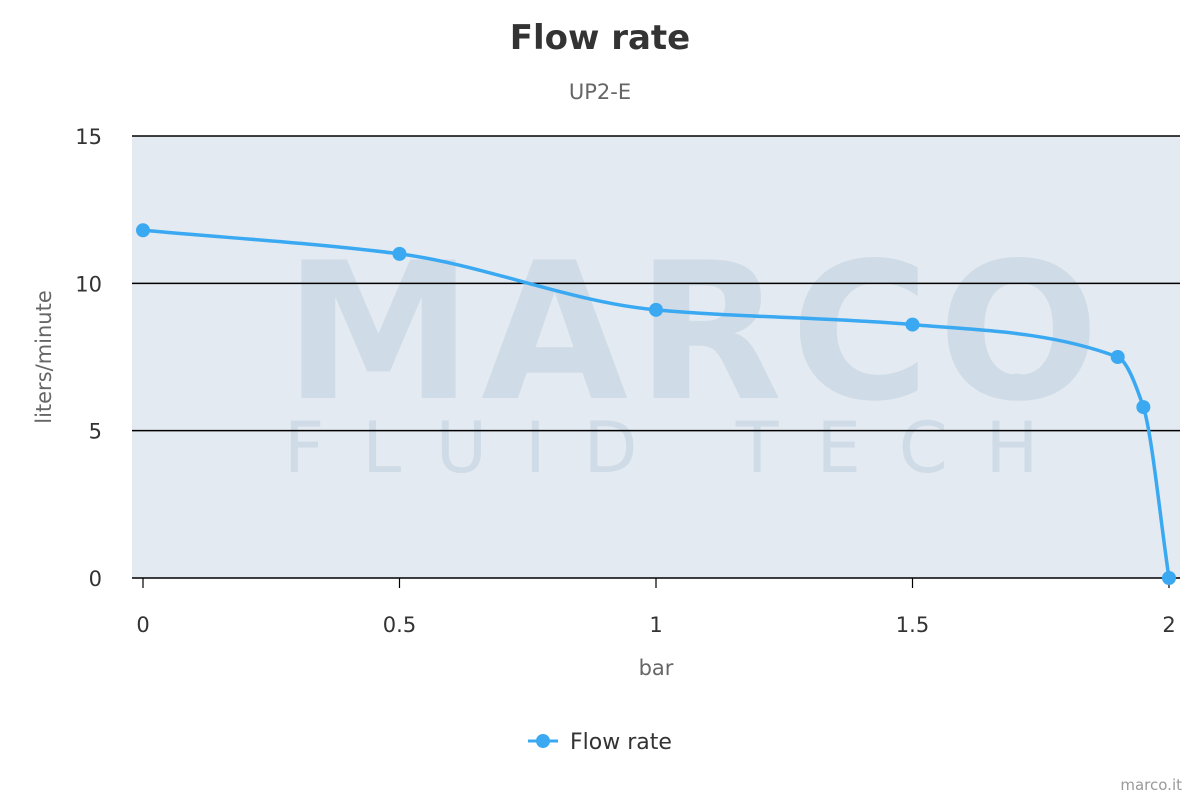 This screenshot has height=800, width=1200. I want to click on y-axis-title: liters/minute, so click(44, 357).